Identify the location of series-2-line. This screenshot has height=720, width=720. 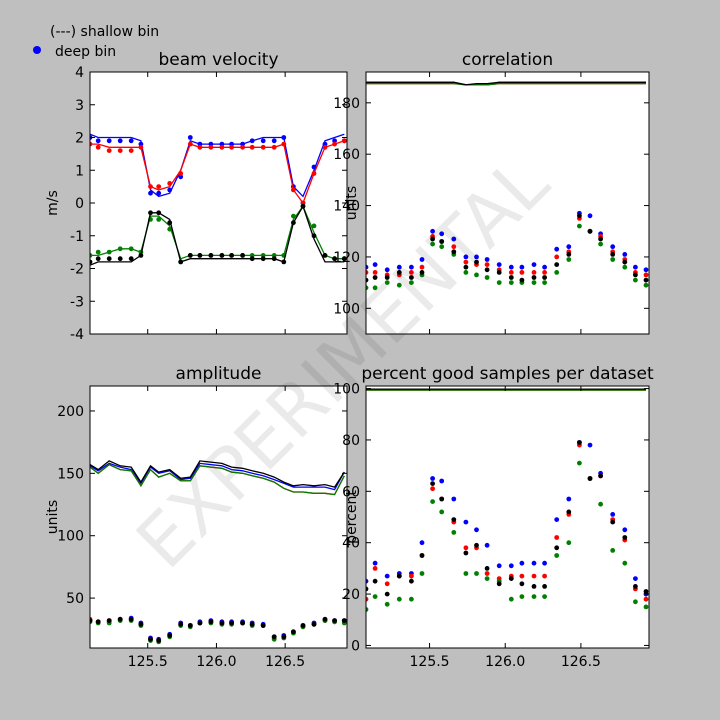
(217, 172).